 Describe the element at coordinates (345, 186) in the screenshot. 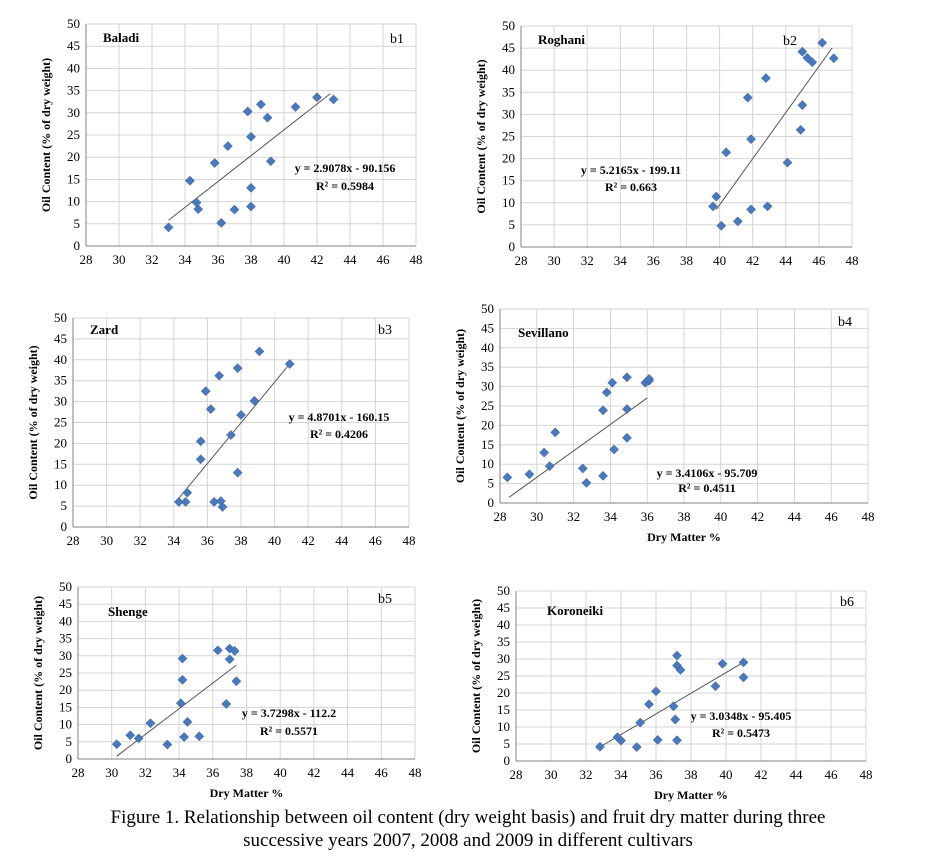

I see `r-squared-label: R² = 0.5984` at that location.